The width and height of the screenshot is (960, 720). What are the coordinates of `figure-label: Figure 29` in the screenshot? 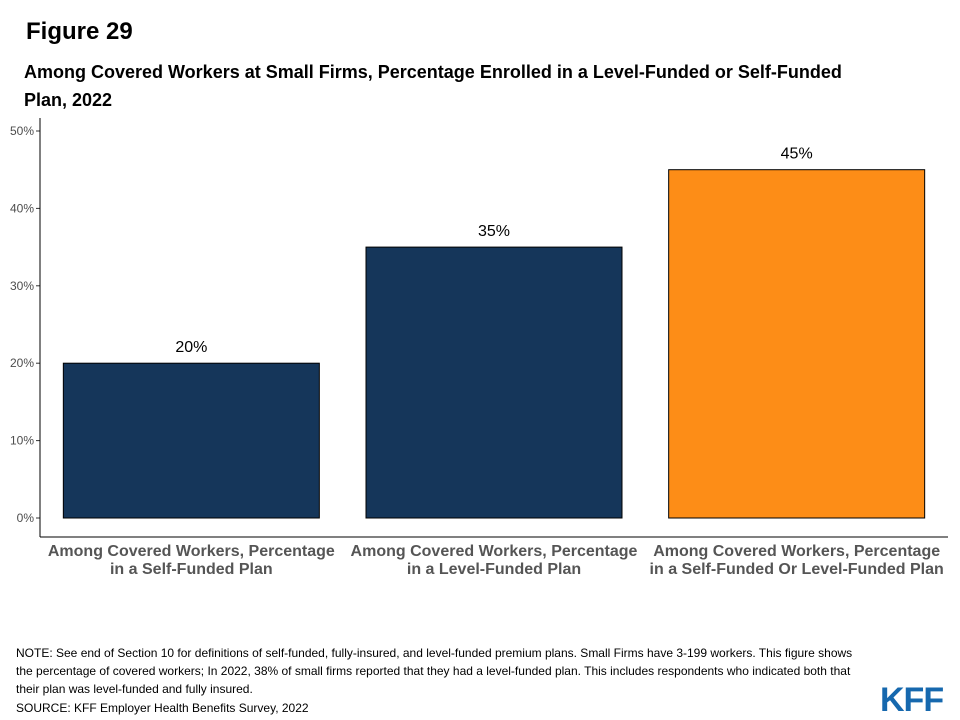 It's located at (79, 31).